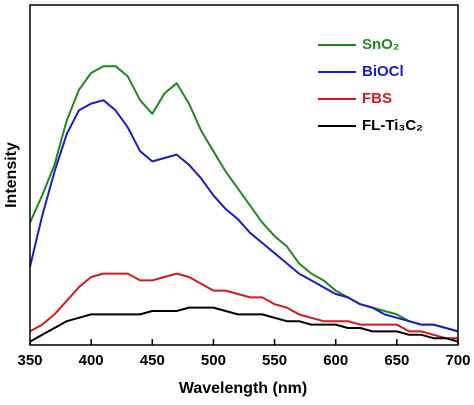 Image resolution: width=474 pixels, height=405 pixels. I want to click on x-tick-label: 450, so click(152, 360).